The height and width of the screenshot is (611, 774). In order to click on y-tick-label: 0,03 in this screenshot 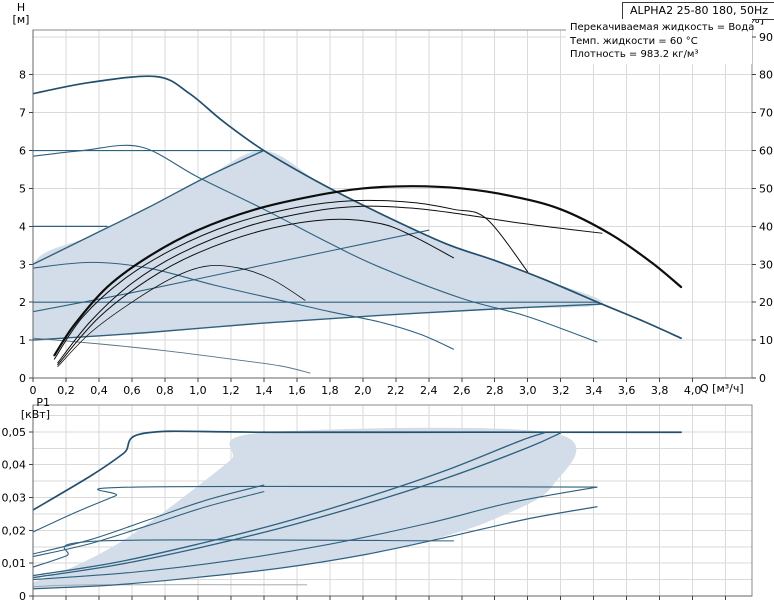, I will do `click(14, 498)`.